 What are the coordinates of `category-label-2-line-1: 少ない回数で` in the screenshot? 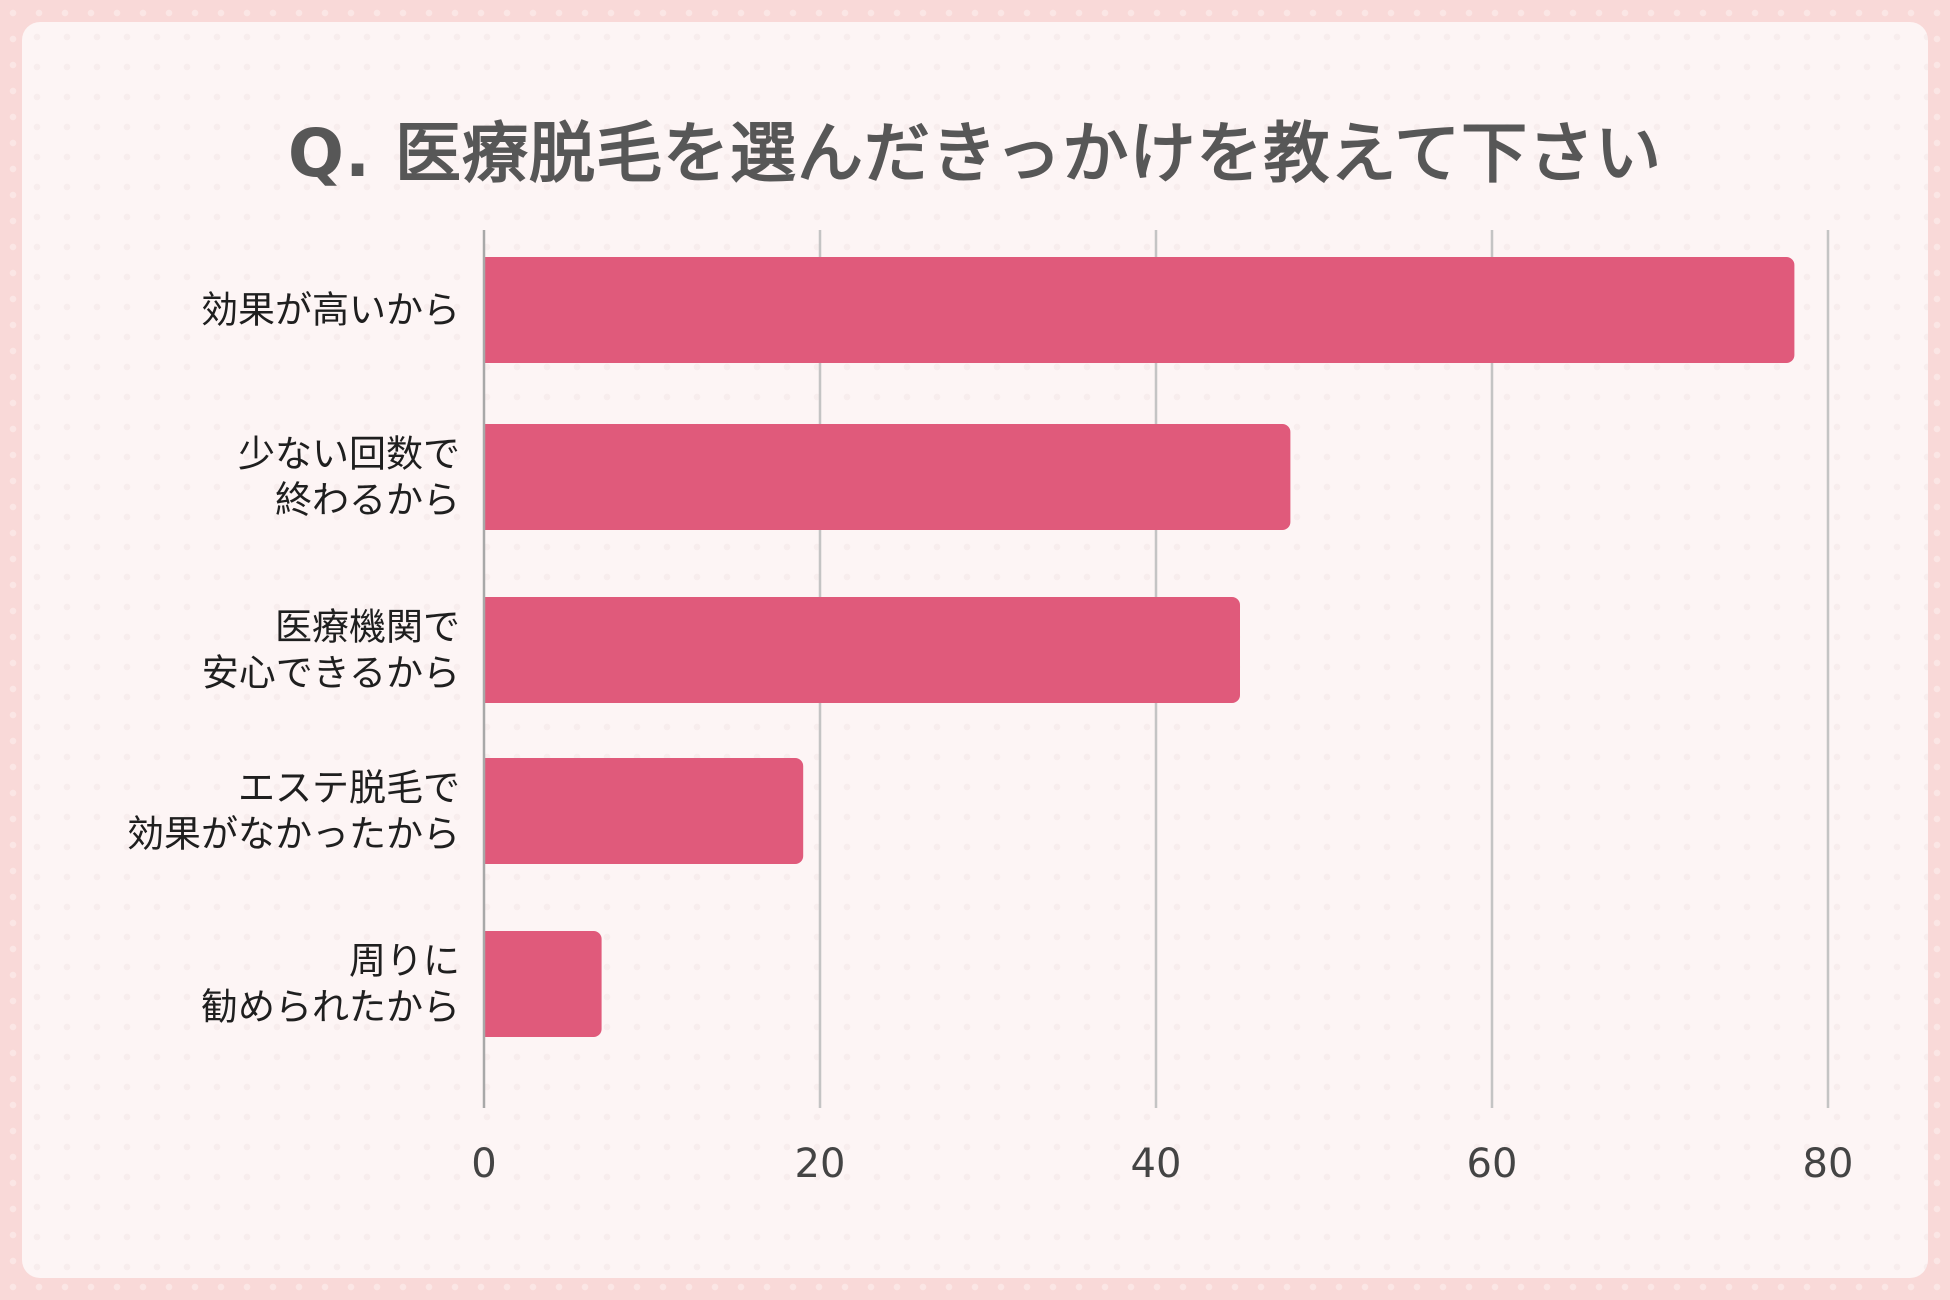 It's located at (349, 454).